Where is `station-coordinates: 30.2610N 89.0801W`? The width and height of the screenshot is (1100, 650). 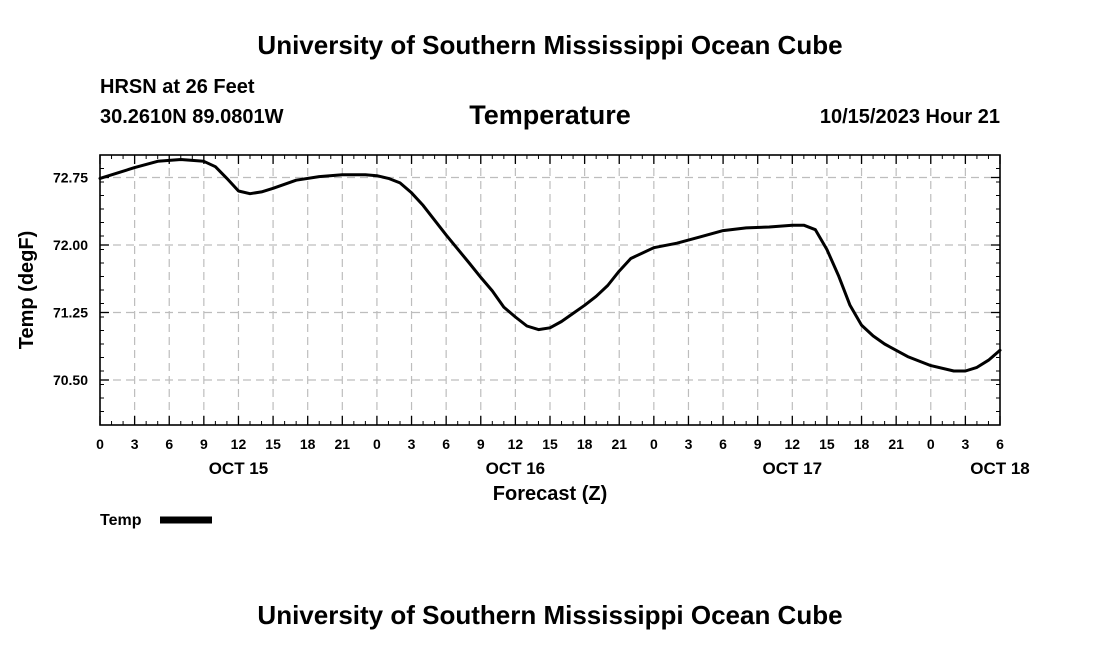 station-coordinates: 30.2610N 89.0801W is located at coordinates (192, 117).